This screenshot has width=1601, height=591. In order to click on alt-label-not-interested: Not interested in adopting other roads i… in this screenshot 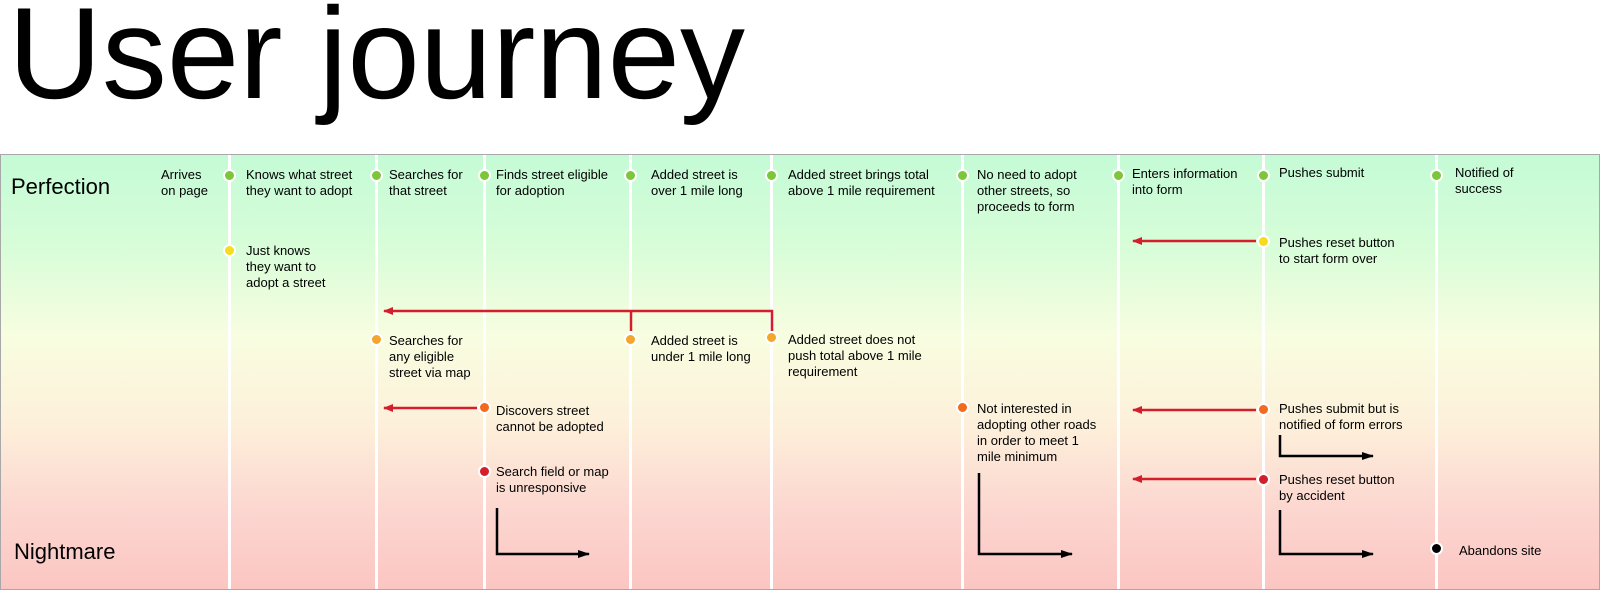, I will do `click(1037, 432)`.